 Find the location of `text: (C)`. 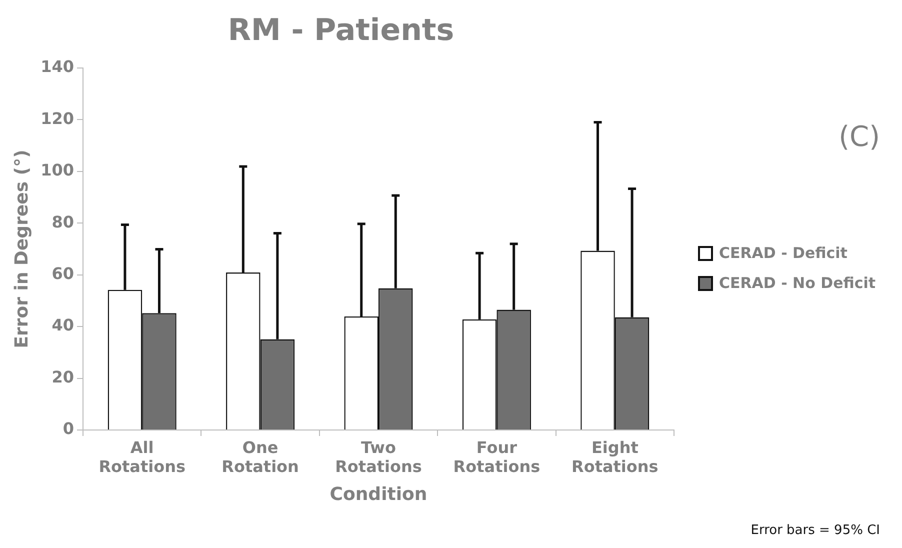

text: (C) is located at coordinates (859, 136).